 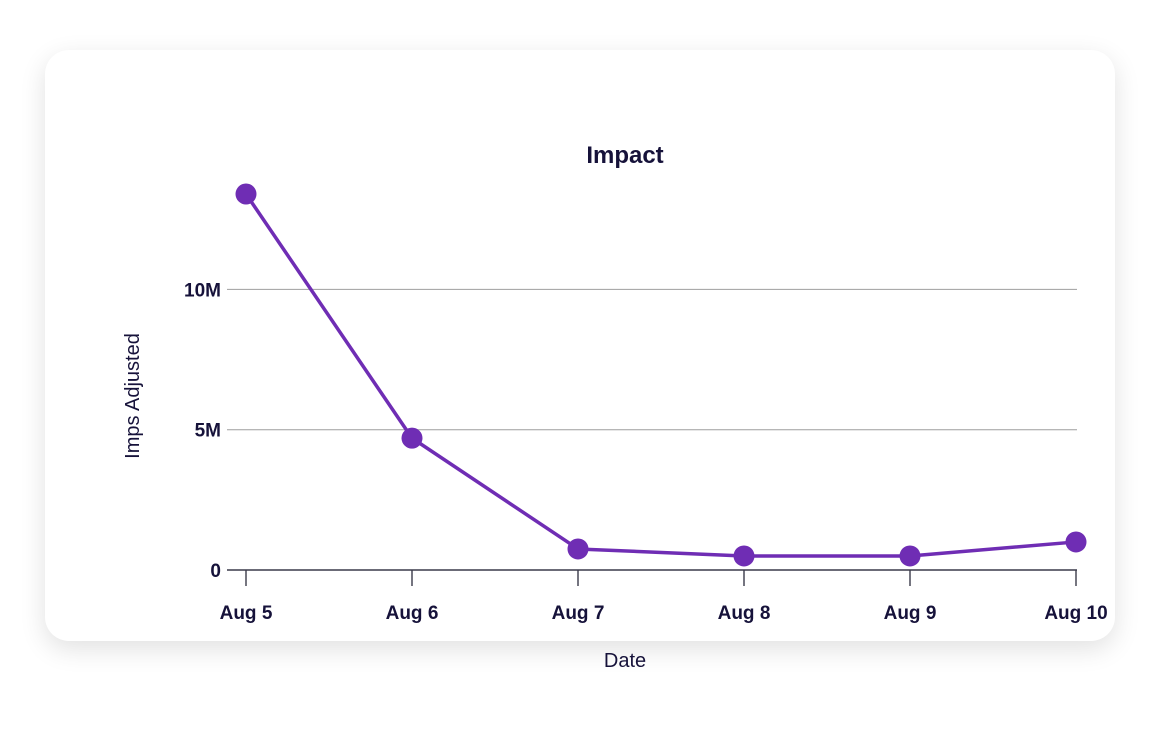 What do you see at coordinates (625, 661) in the screenshot?
I see `x-axis-label: Date` at bounding box center [625, 661].